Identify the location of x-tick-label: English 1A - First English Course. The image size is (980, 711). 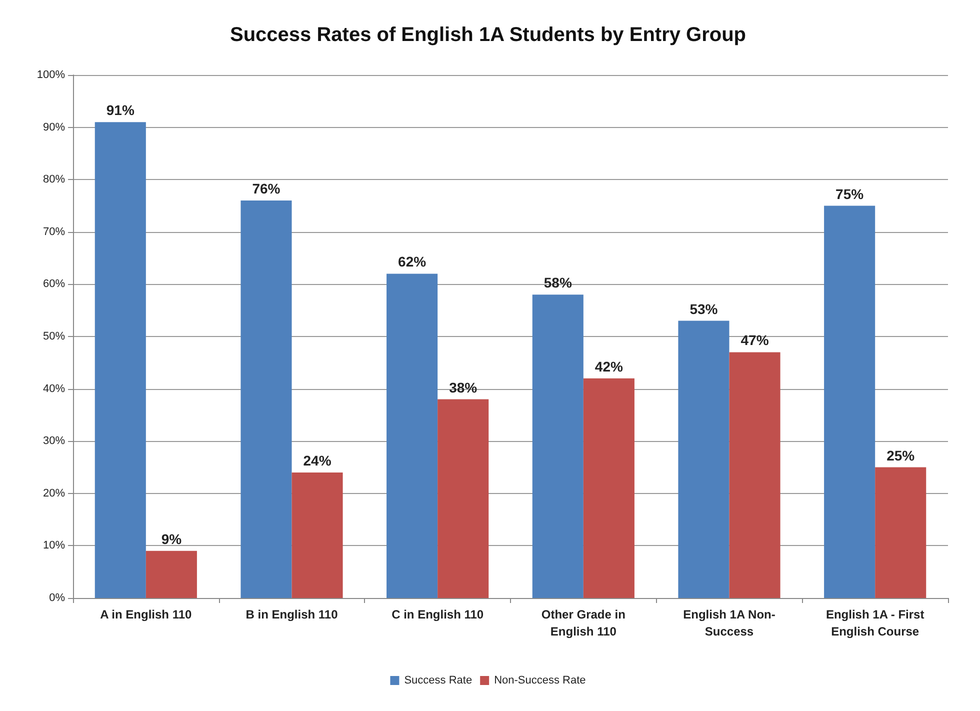
(875, 623).